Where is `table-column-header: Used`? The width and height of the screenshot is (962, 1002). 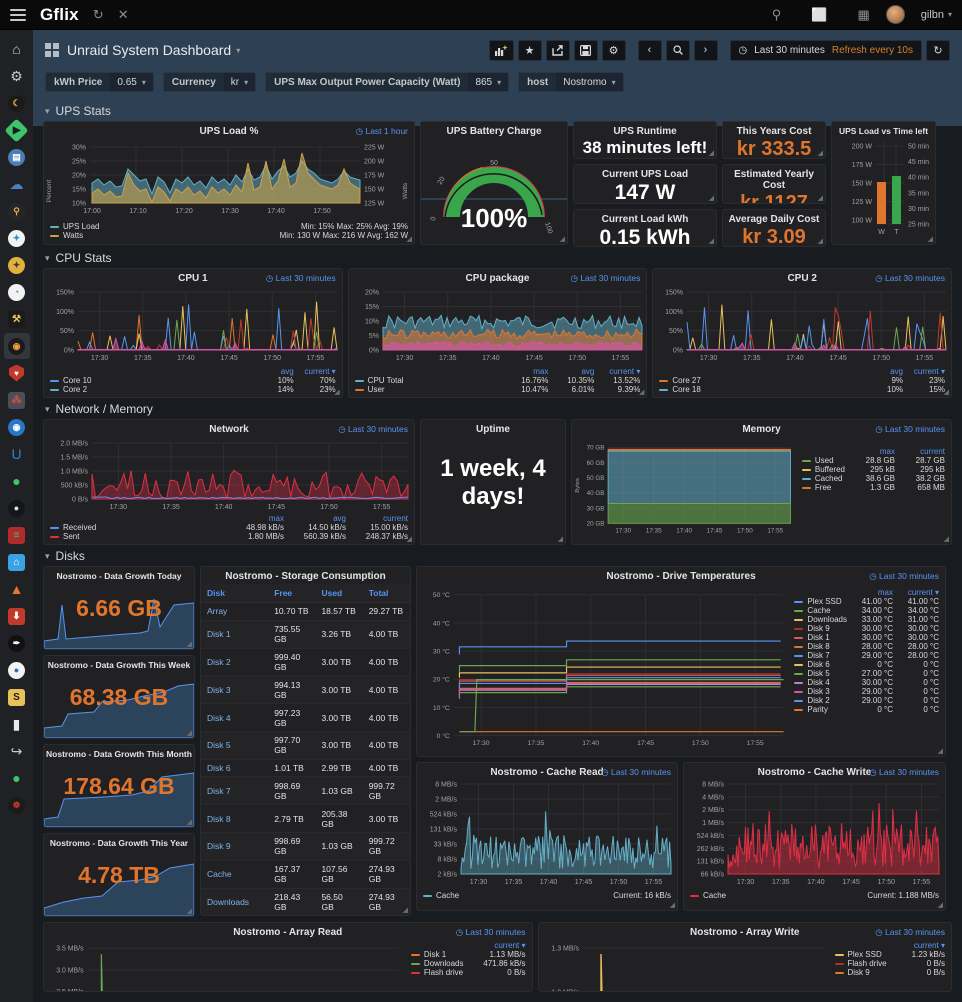 table-column-header: Used is located at coordinates (339, 593).